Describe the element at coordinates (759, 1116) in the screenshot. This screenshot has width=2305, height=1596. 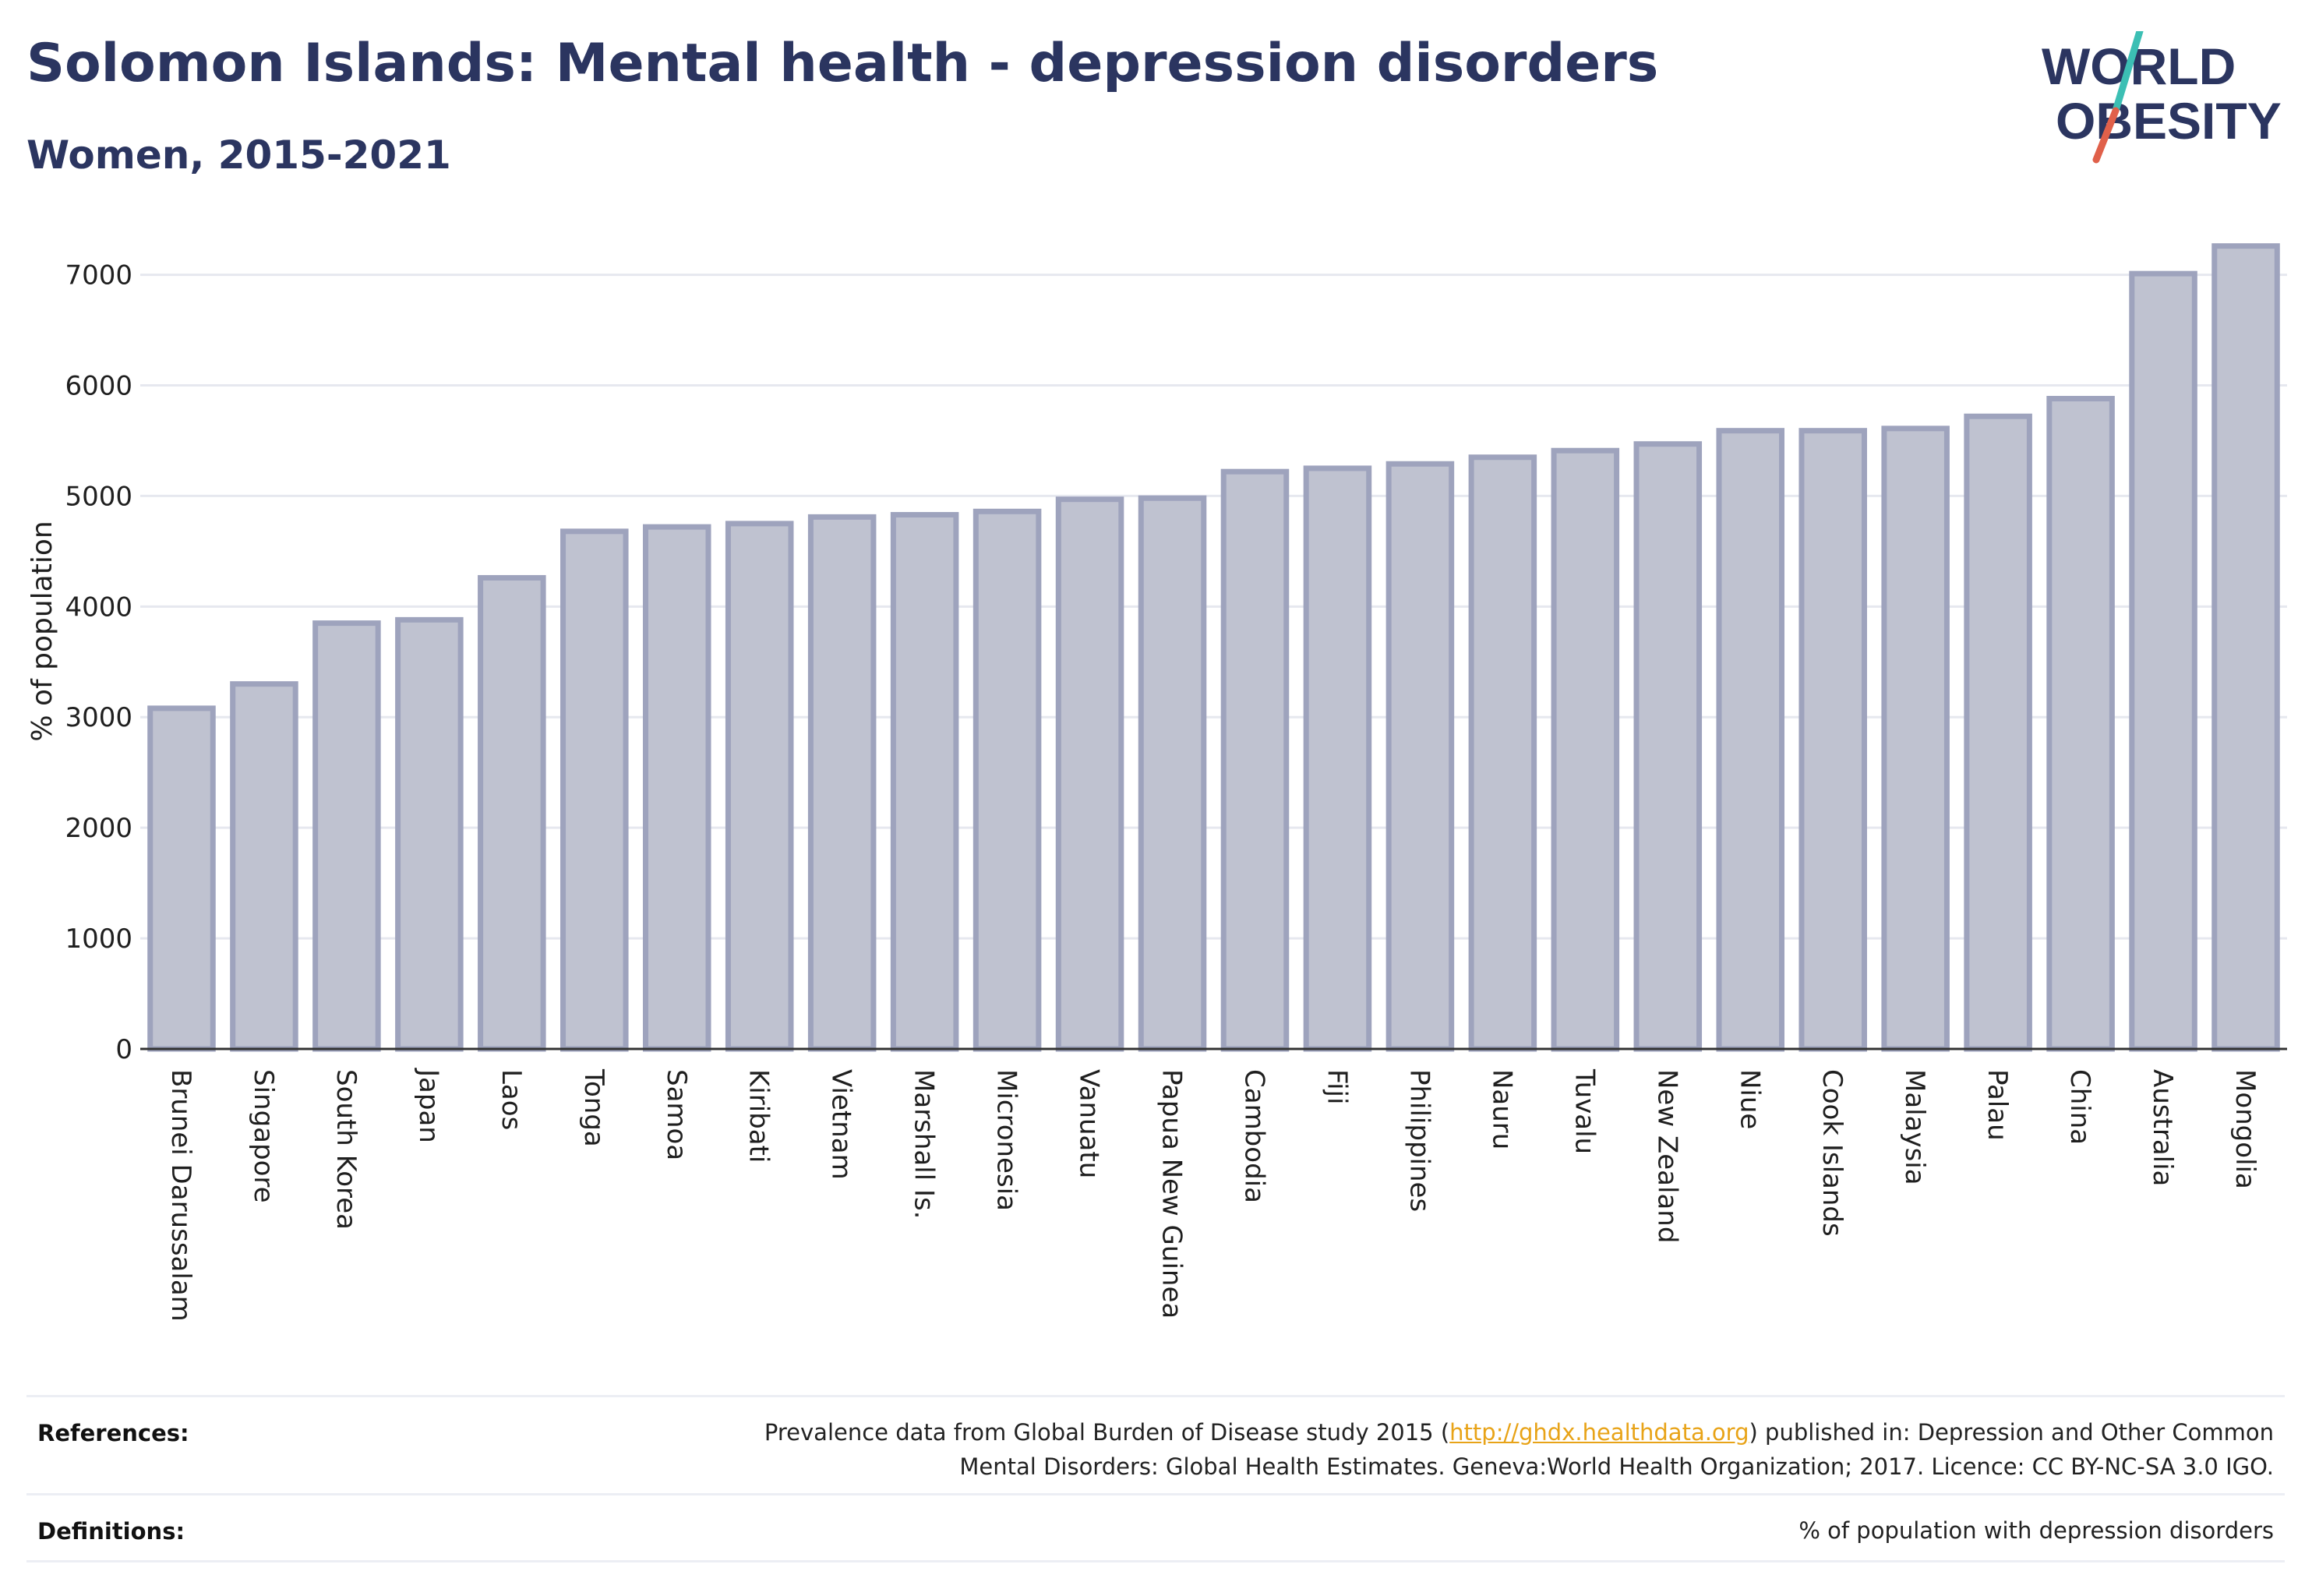
I see `x-tick-label: Kiribati` at that location.